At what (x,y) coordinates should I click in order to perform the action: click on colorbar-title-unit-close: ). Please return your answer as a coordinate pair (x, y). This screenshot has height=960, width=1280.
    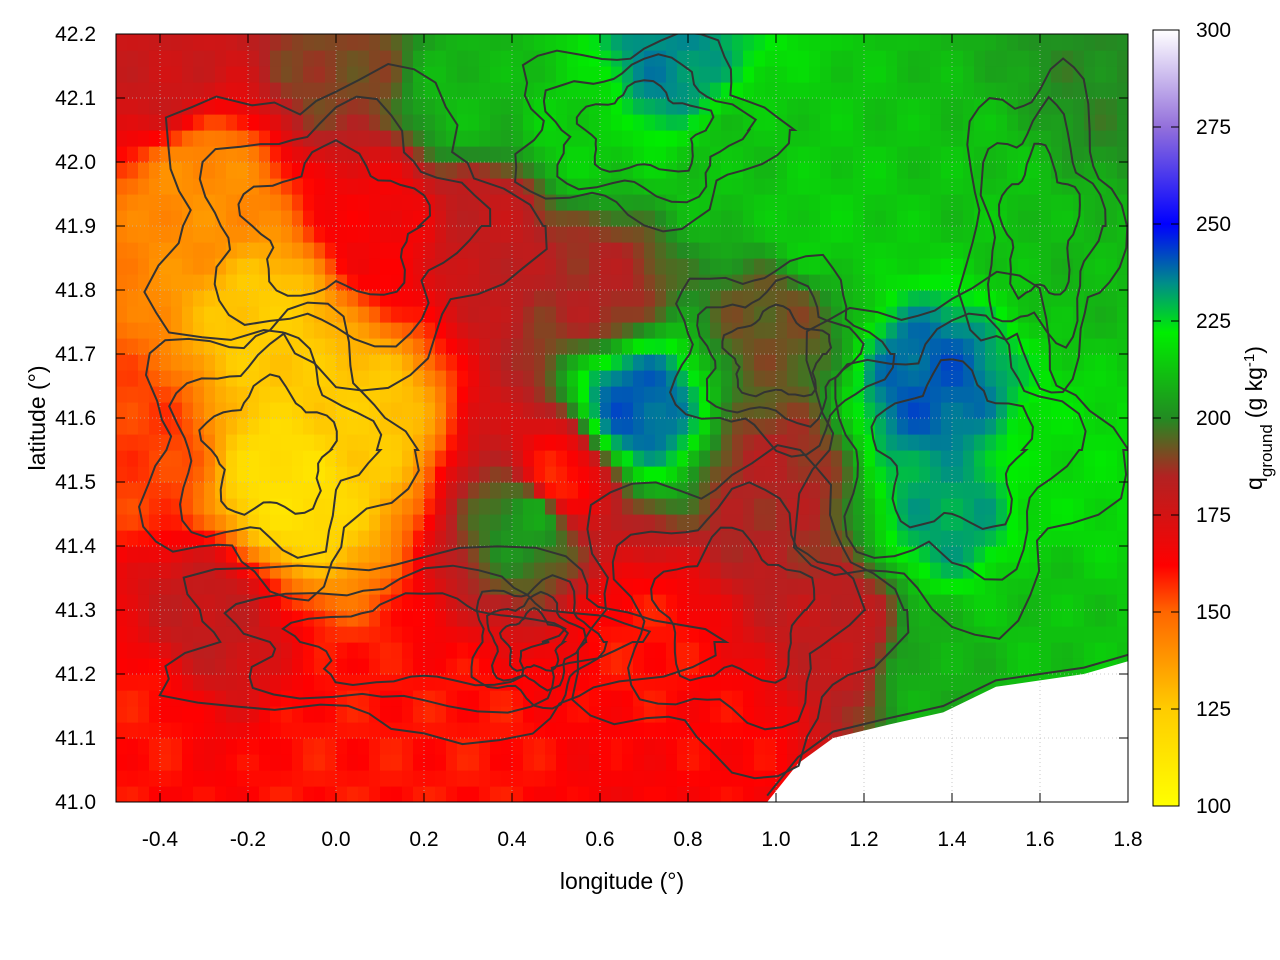
    Looking at the image, I should click on (1254, 350).